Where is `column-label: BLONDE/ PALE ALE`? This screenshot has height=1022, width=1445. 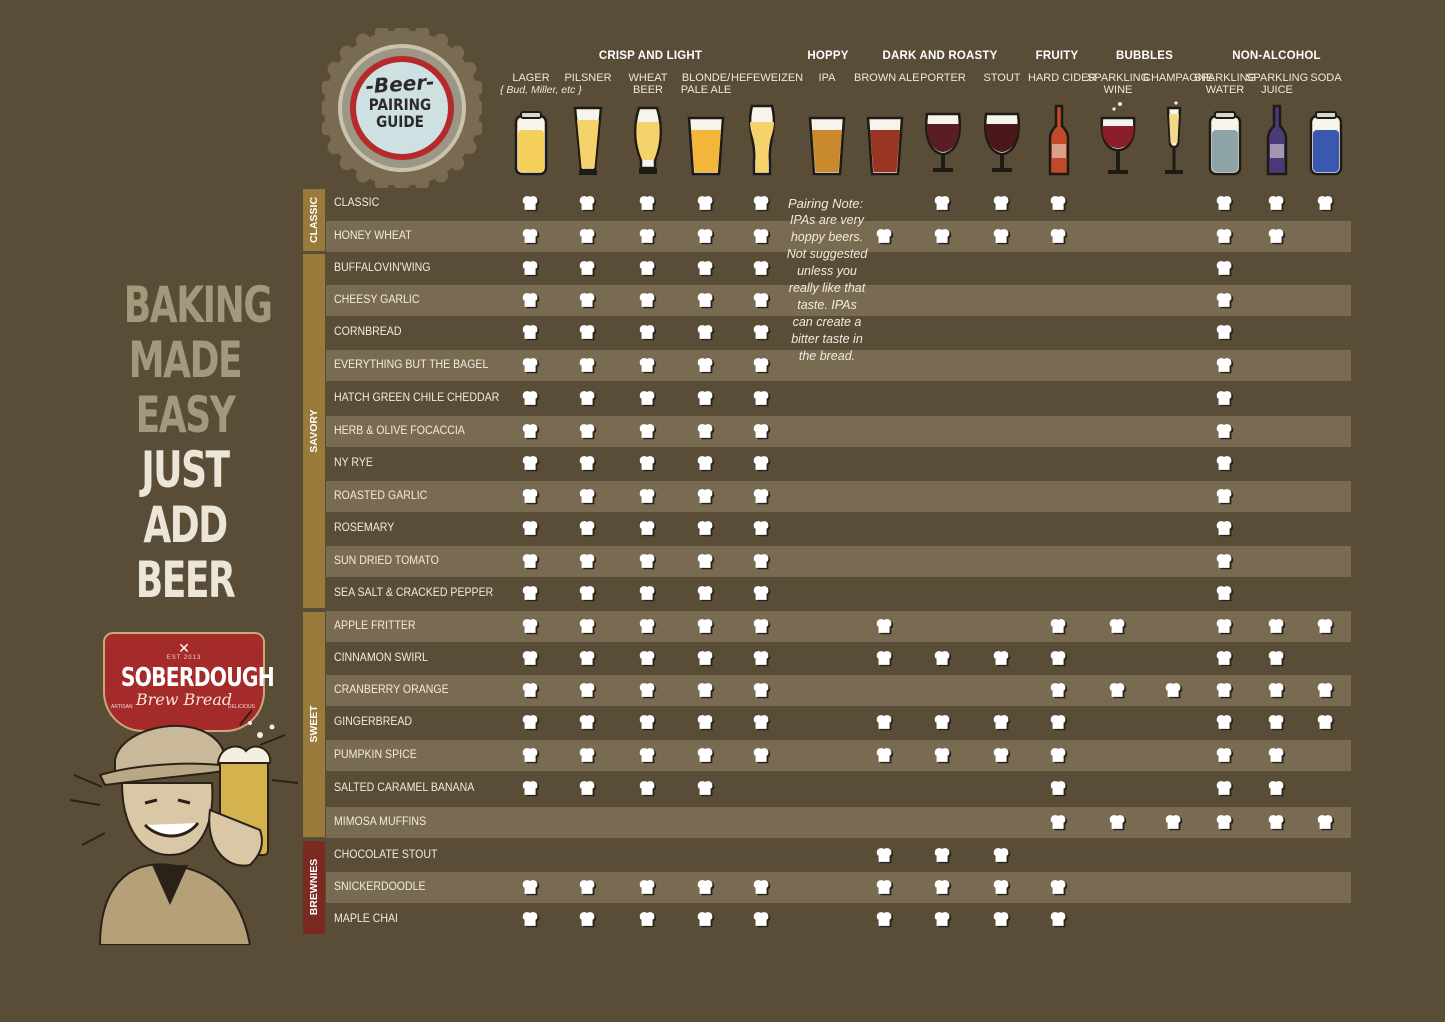
column-label: BLONDE/ PALE ALE is located at coordinates (706, 84).